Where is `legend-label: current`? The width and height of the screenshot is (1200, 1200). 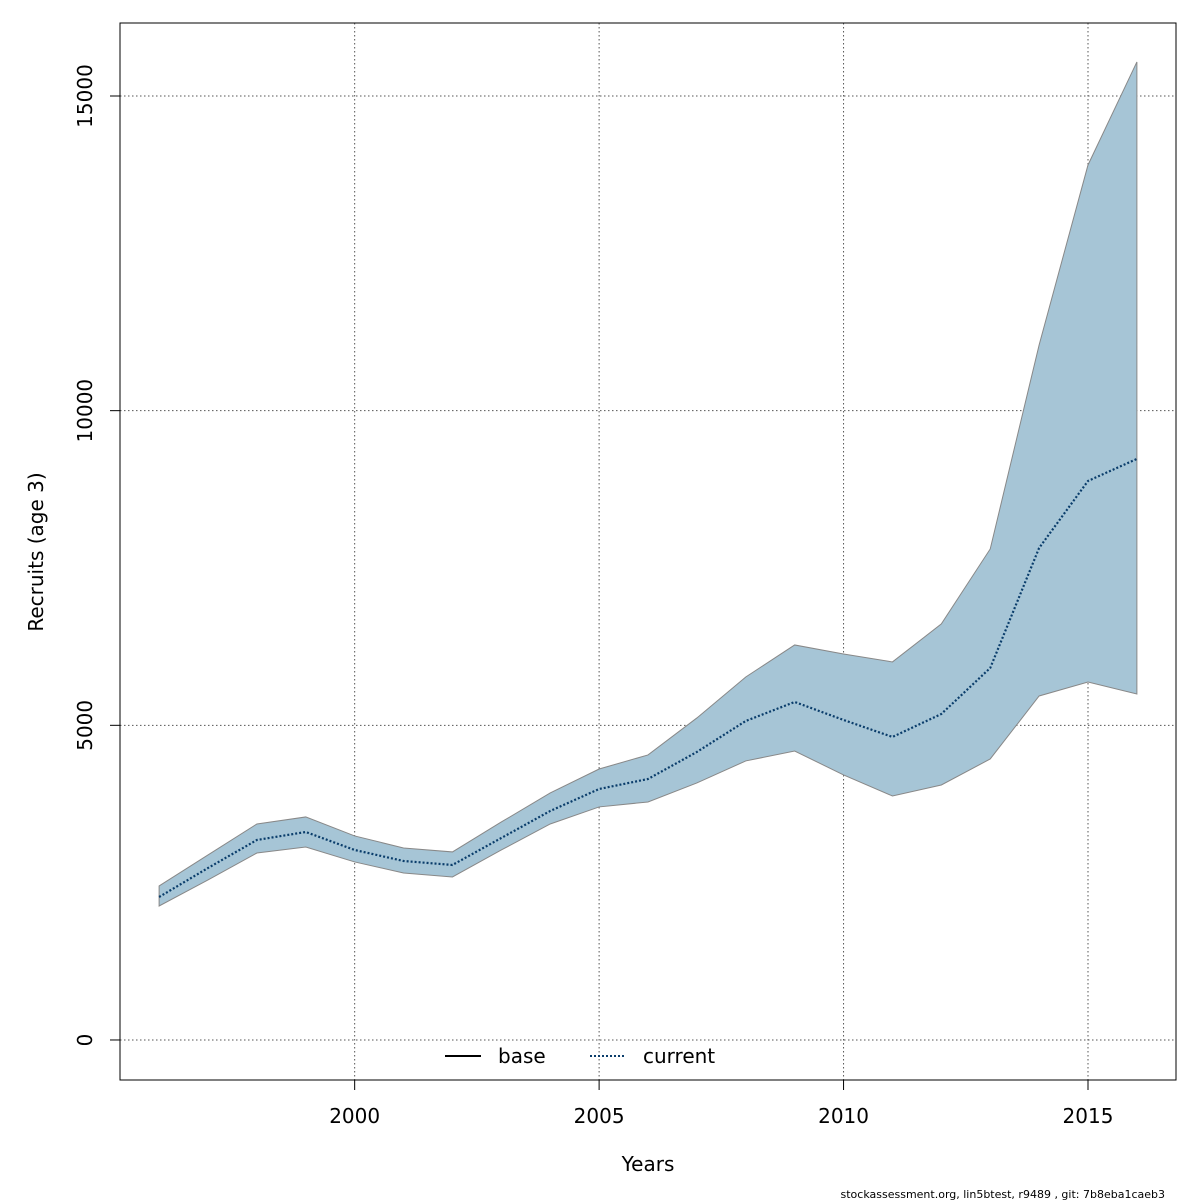
legend-label: current is located at coordinates (679, 1056).